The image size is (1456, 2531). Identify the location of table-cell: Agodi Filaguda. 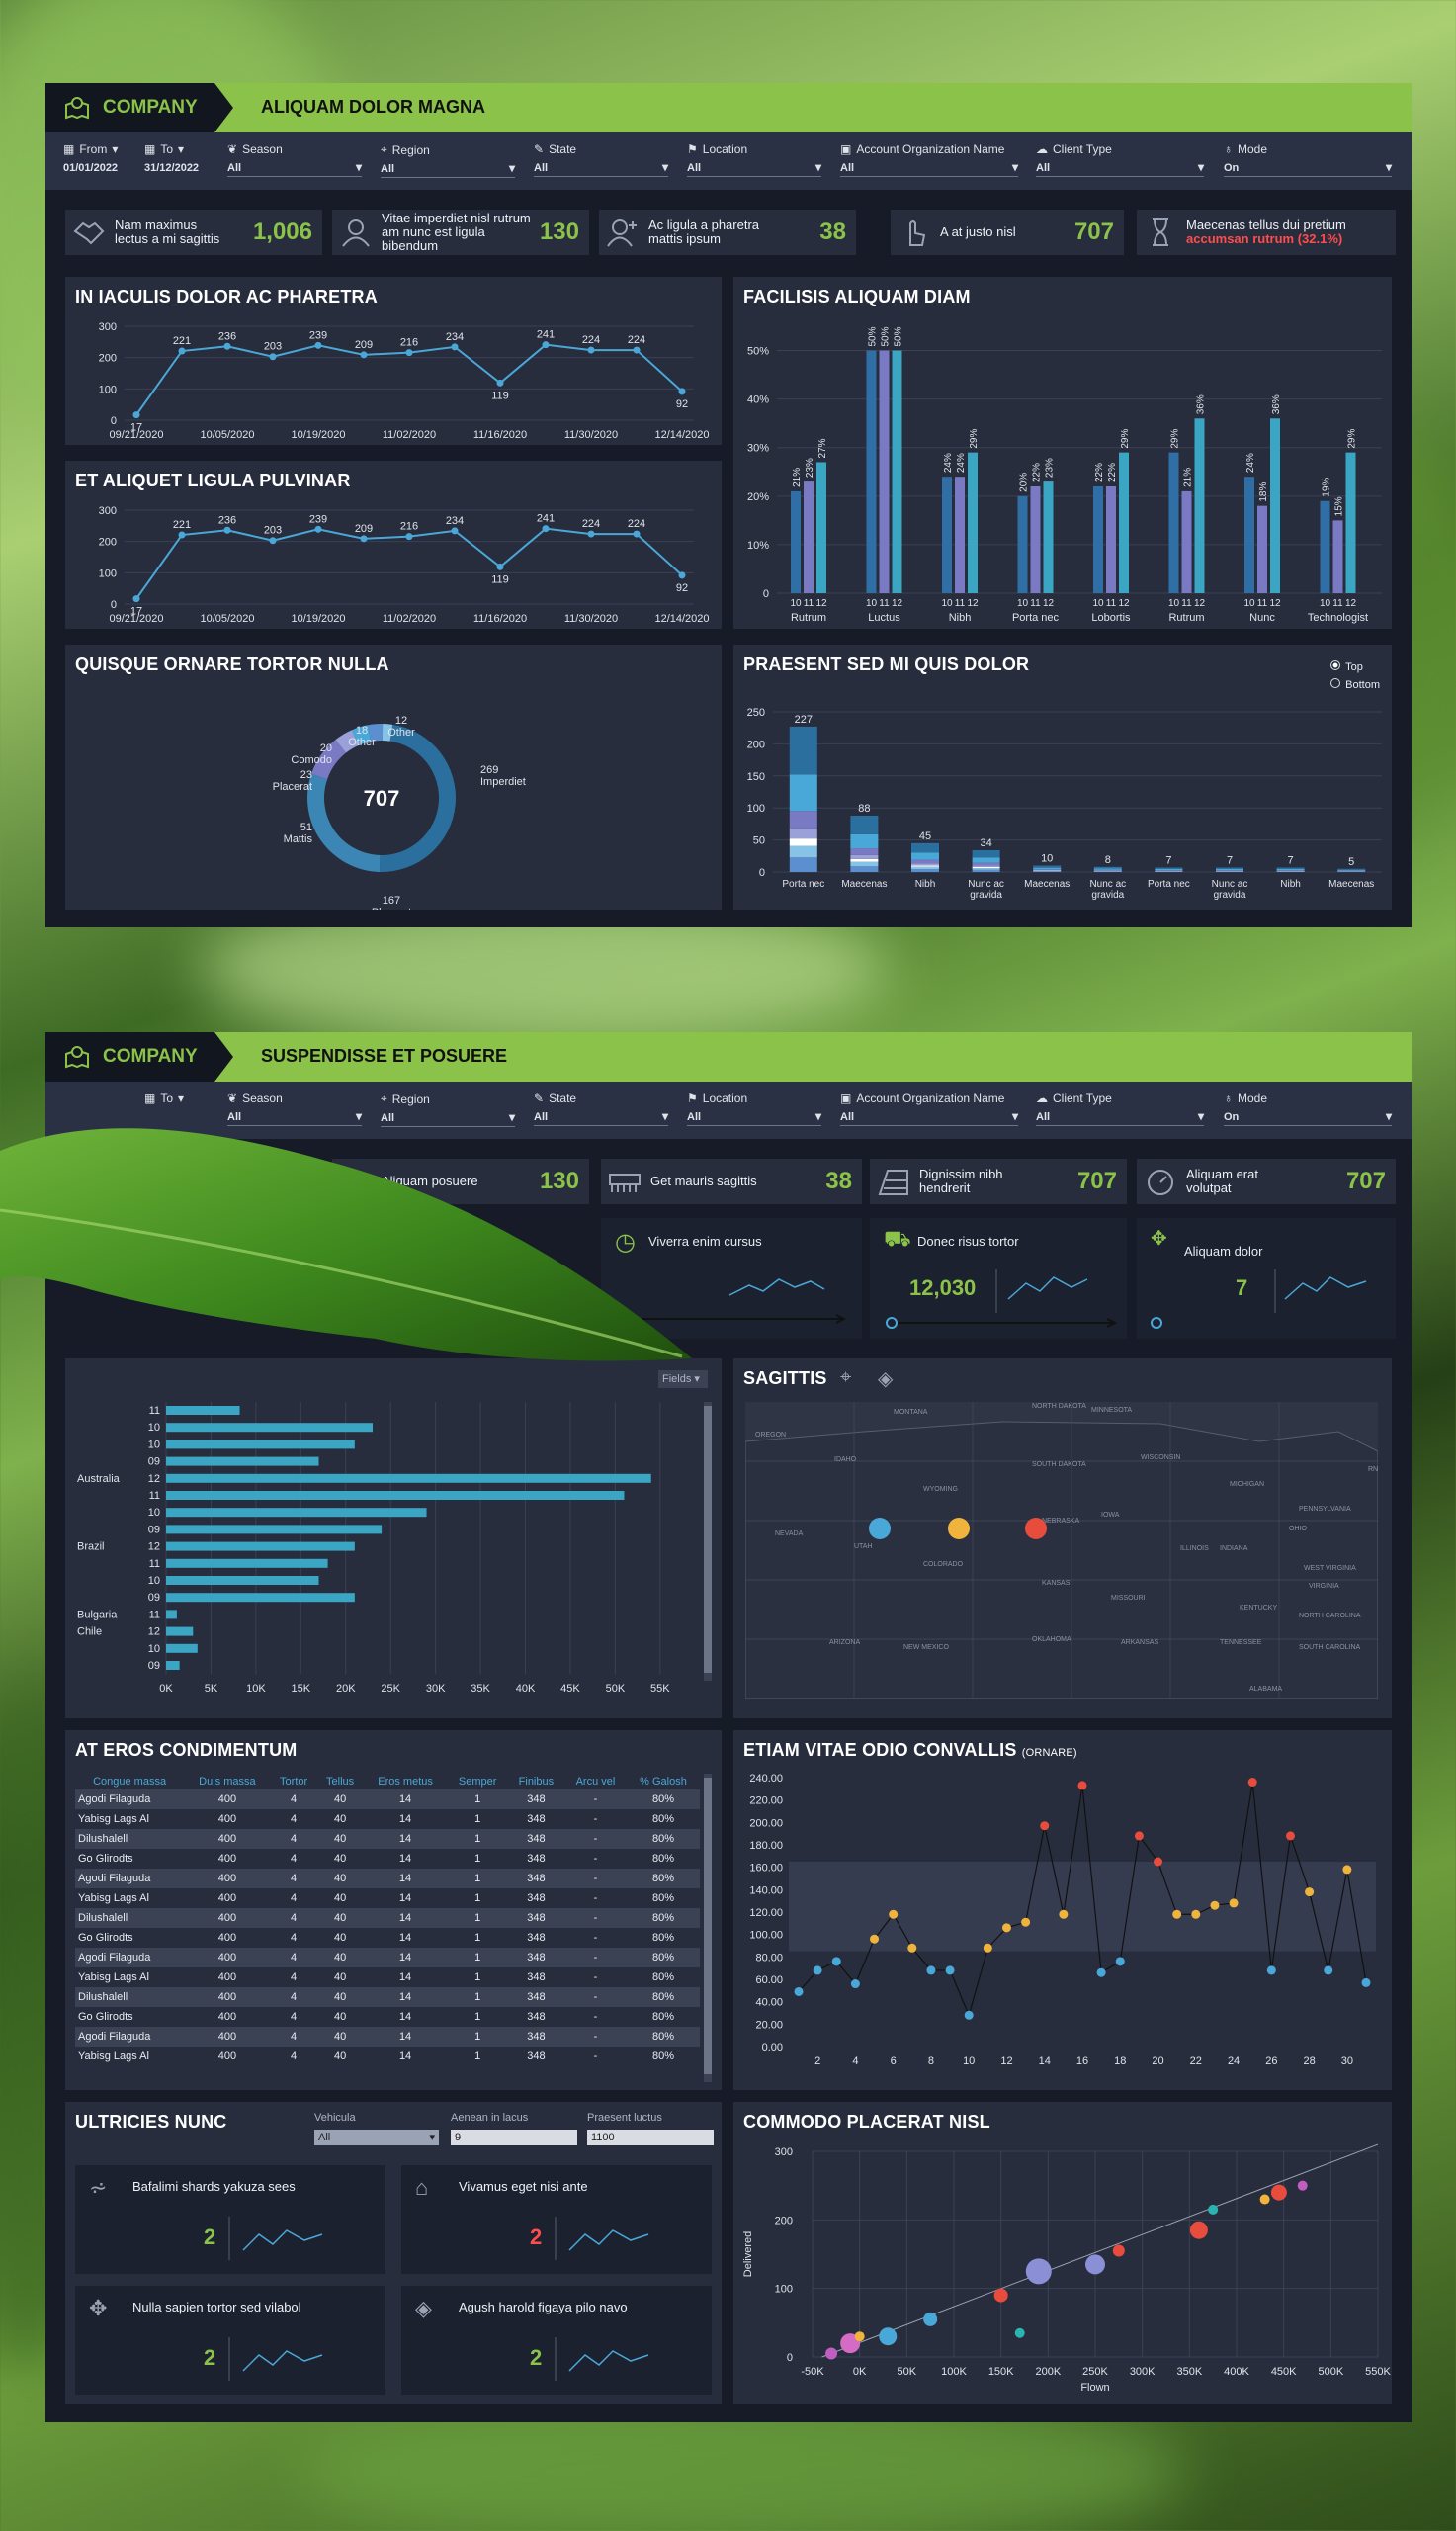
(130, 1957).